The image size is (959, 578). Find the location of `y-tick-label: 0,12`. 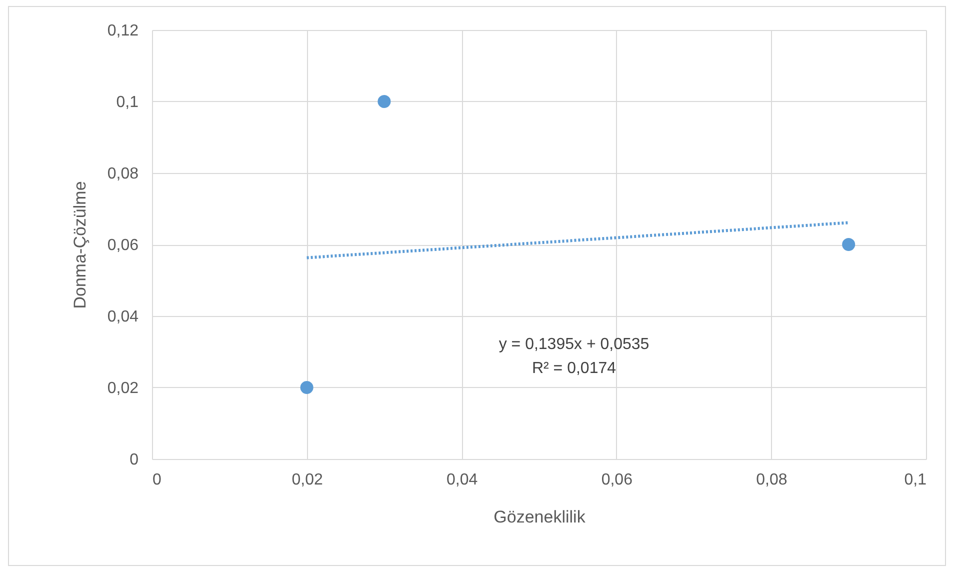

y-tick-label: 0,12 is located at coordinates (123, 31).